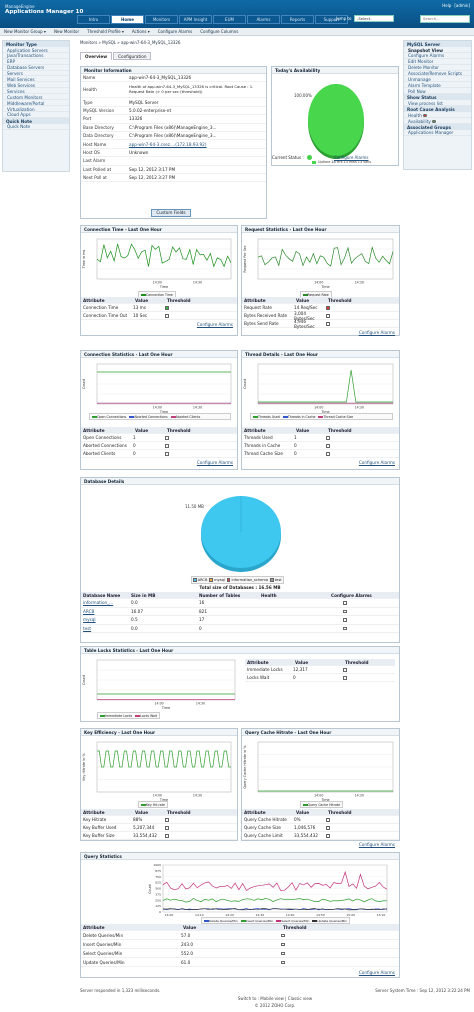 This screenshot has height=1012, width=474. Describe the element at coordinates (66, 31) in the screenshot. I see `new-monitor-link: New Monitor` at that location.